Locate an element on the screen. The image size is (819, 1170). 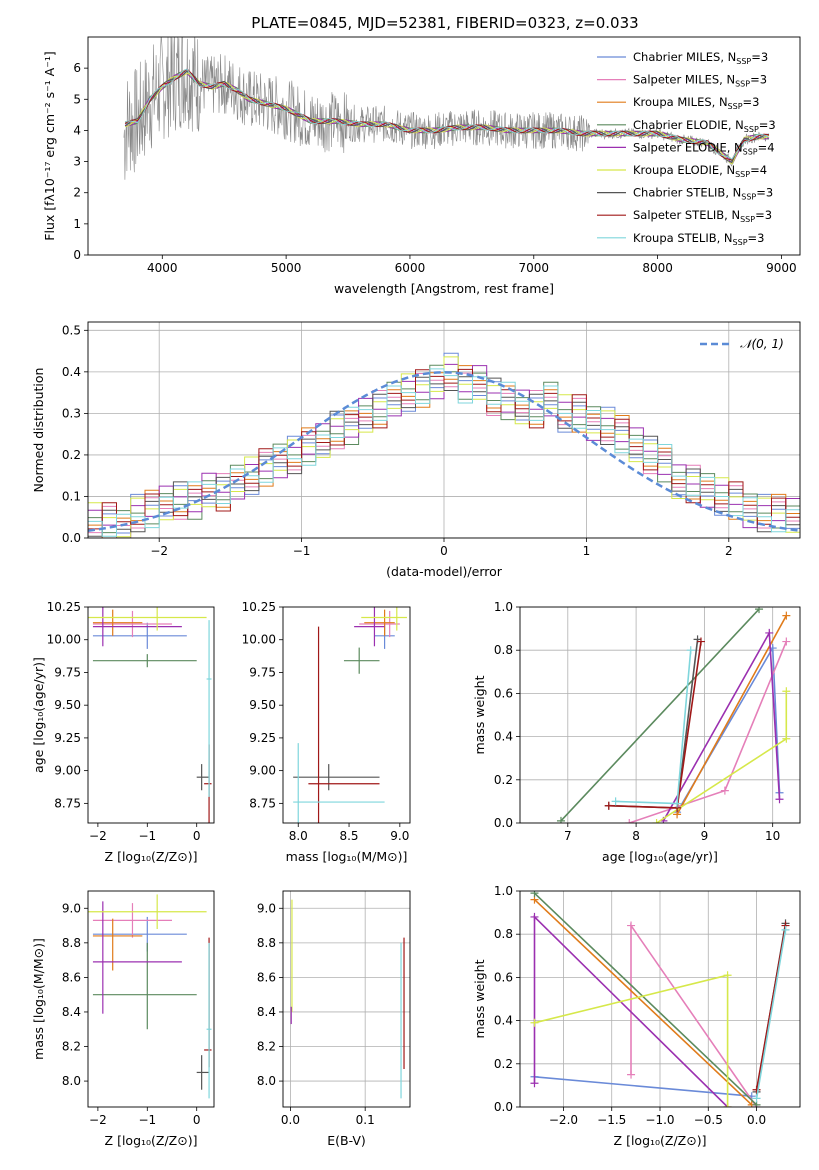
y-tick-label: 9.25 is located at coordinates (67, 738).